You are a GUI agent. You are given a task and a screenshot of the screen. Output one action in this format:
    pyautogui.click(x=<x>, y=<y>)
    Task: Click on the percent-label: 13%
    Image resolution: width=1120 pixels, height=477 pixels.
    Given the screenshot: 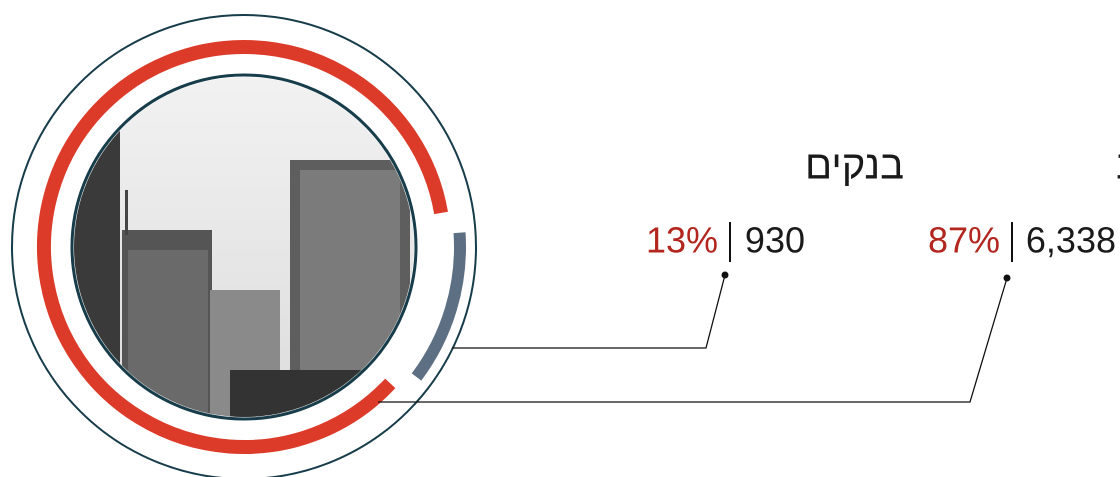 What is the action you would take?
    pyautogui.click(x=682, y=240)
    